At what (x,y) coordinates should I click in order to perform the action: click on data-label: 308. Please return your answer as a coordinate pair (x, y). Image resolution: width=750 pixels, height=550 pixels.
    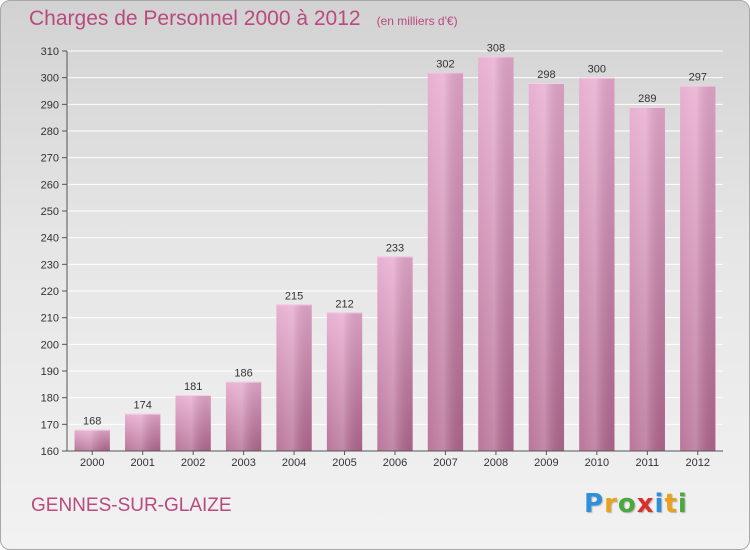
    Looking at the image, I should click on (496, 48).